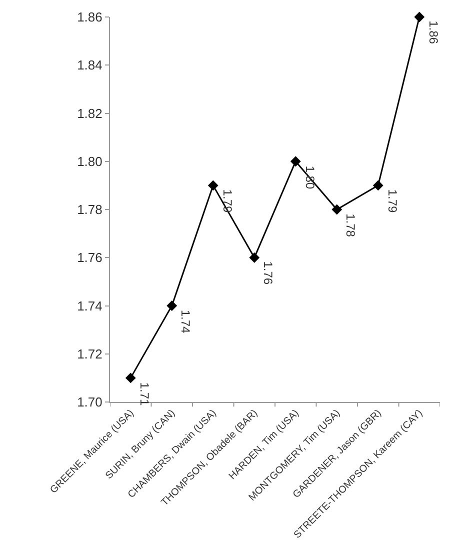 The image size is (455, 551). Describe the element at coordinates (89, 113) in the screenshot. I see `y-tick-label: 1.82` at that location.